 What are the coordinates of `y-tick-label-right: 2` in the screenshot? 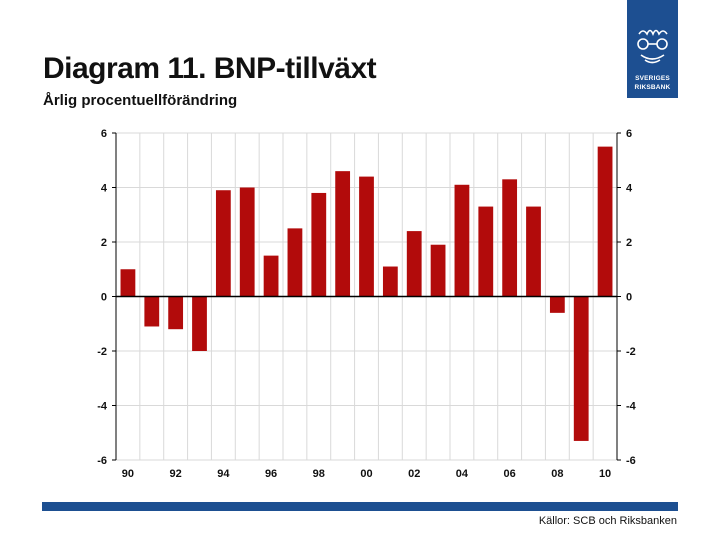 It's located at (629, 243).